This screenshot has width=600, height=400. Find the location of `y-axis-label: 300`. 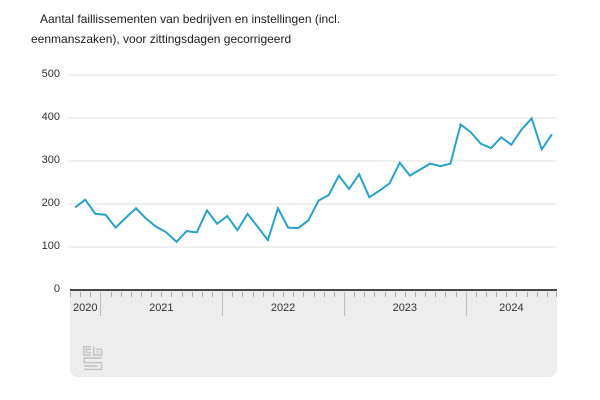

y-axis-label: 300 is located at coordinates (50, 160).